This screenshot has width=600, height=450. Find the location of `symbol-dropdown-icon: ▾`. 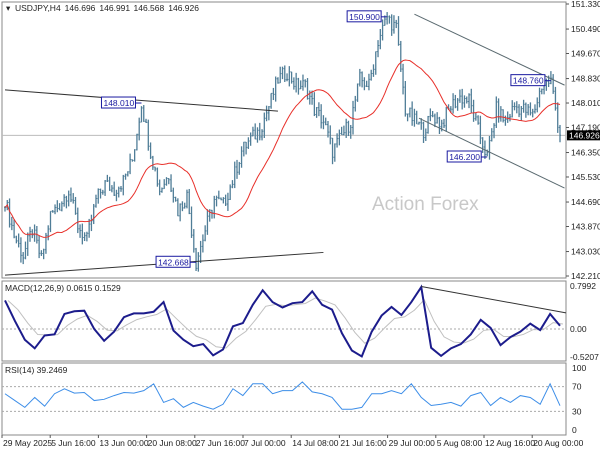

symbol-dropdown-icon: ▾ is located at coordinates (8, 8).